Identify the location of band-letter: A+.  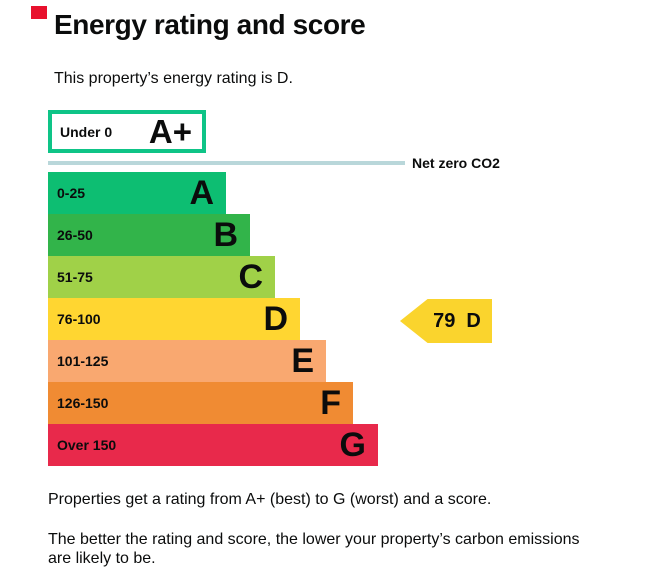
(170, 131).